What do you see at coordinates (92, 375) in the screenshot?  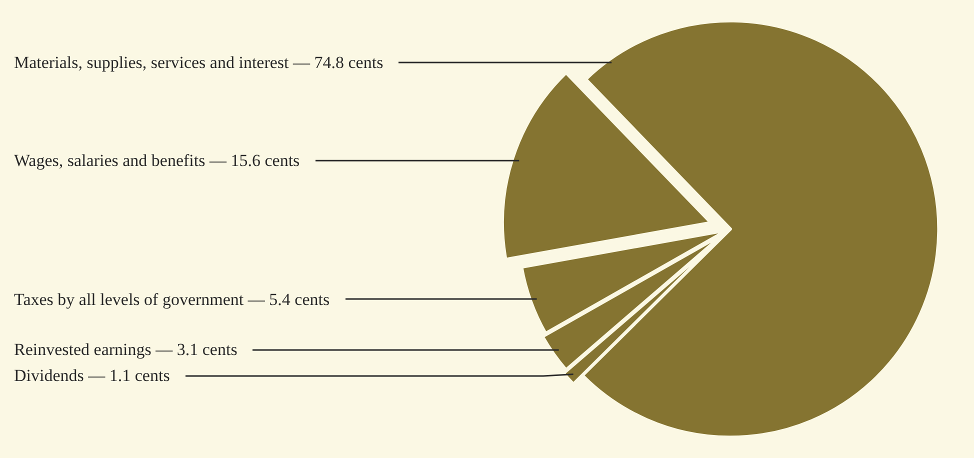 I see `slice-label: Dividends — 1.1 cents` at bounding box center [92, 375].